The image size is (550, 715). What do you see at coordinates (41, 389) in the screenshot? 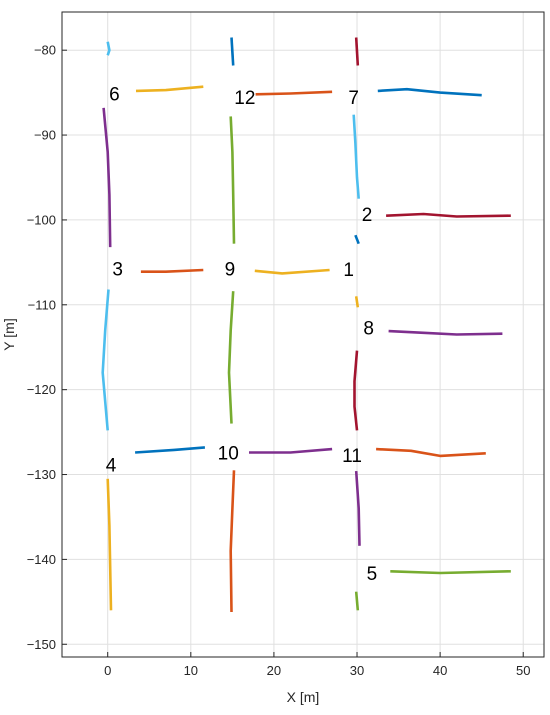
I see `y-tick-label: −120` at bounding box center [41, 389].